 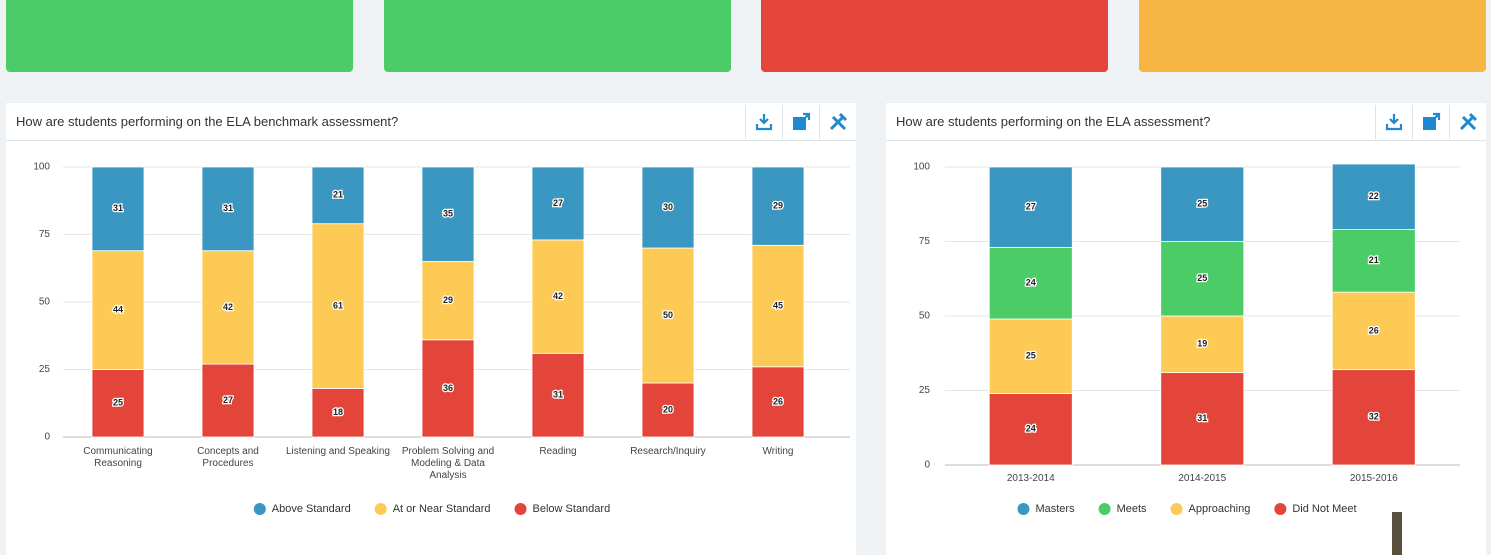 I want to click on data-label: 45, so click(x=778, y=305).